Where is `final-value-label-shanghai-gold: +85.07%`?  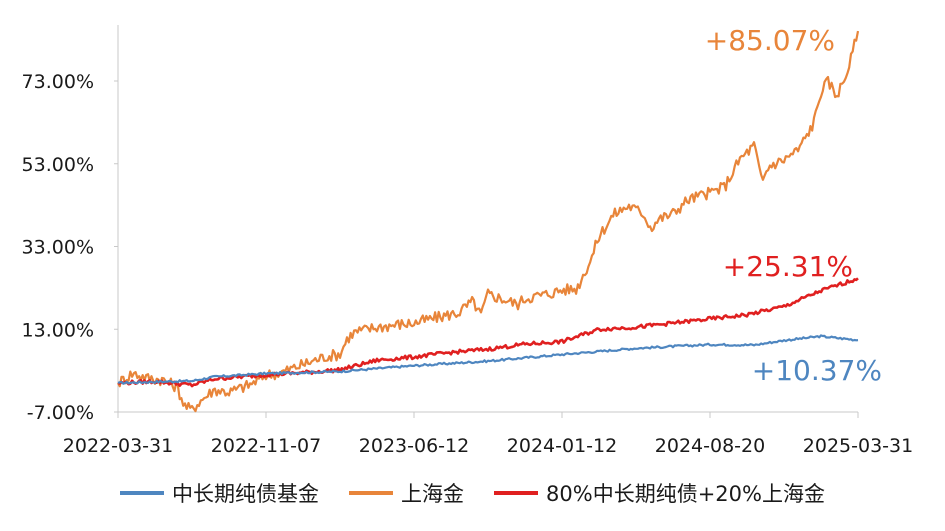 final-value-label-shanghai-gold: +85.07% is located at coordinates (770, 40).